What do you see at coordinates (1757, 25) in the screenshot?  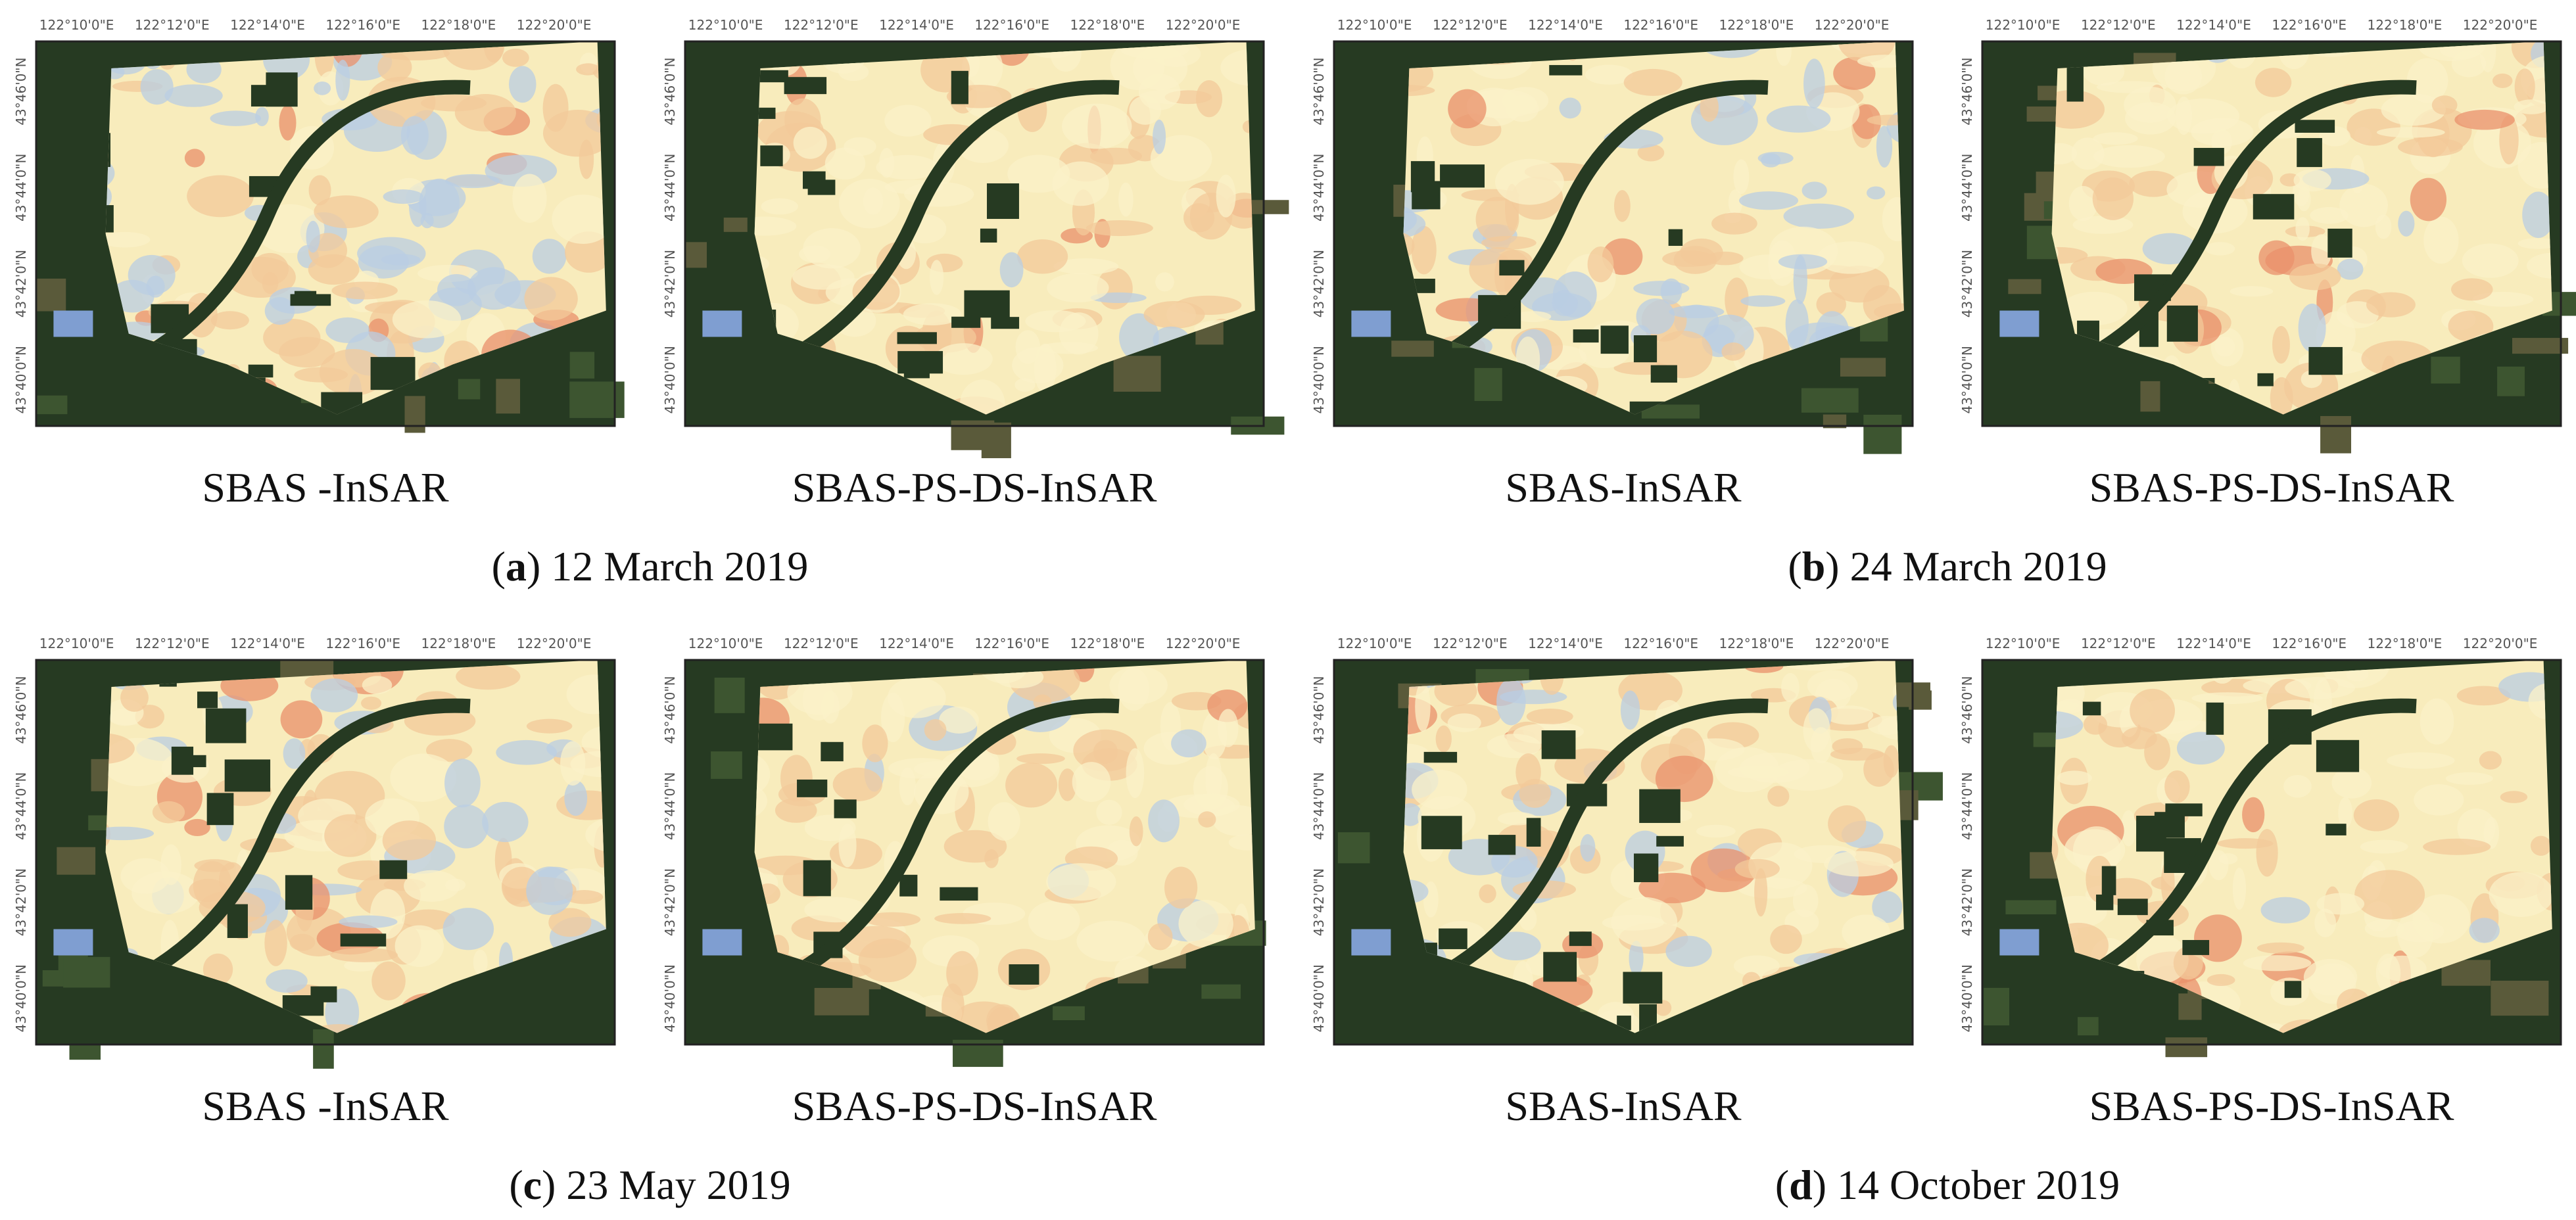 I see `lon-tick-label: 122°18'0"E` at bounding box center [1757, 25].